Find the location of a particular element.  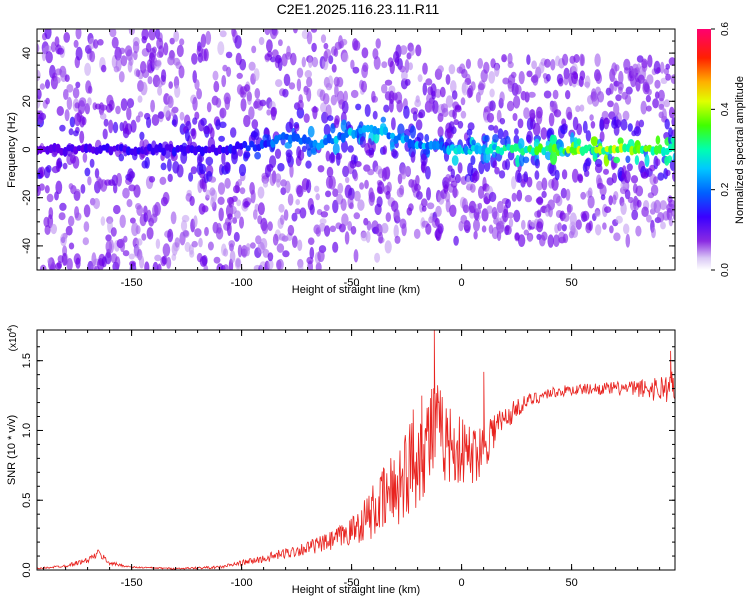

x-tick-label: -150 is located at coordinates (132, 583).